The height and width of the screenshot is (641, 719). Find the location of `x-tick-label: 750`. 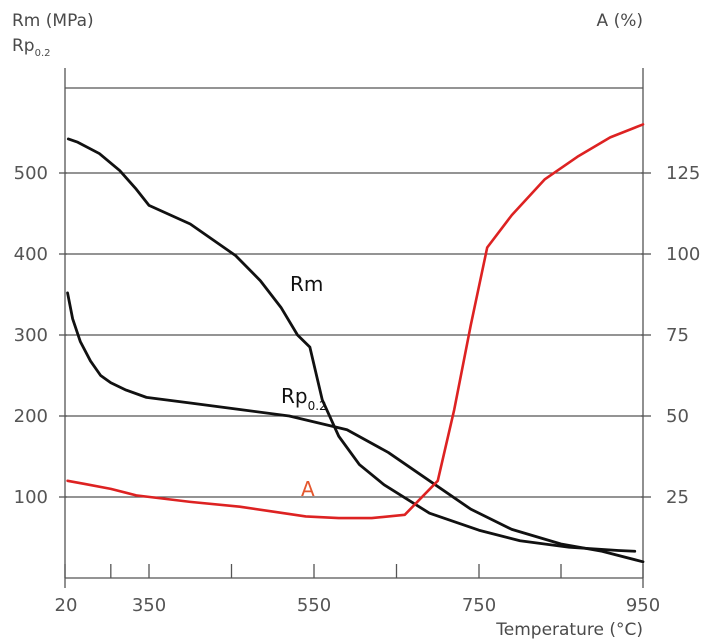

x-tick-label: 750 is located at coordinates (479, 605).